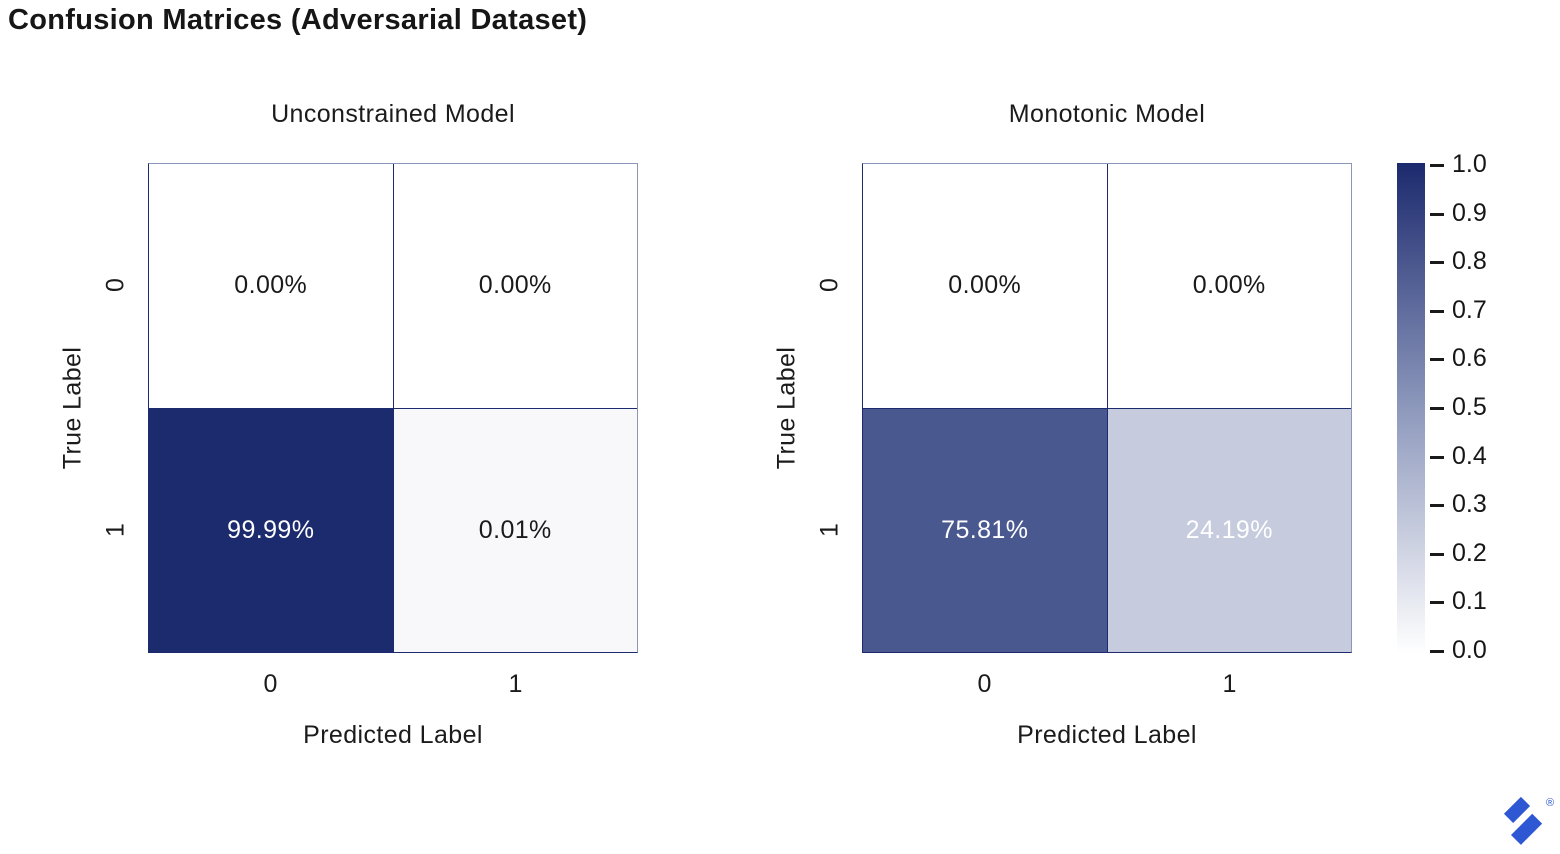 This screenshot has width=1560, height=854. Describe the element at coordinates (1550, 803) in the screenshot. I see `registered-trademark: ®` at that location.